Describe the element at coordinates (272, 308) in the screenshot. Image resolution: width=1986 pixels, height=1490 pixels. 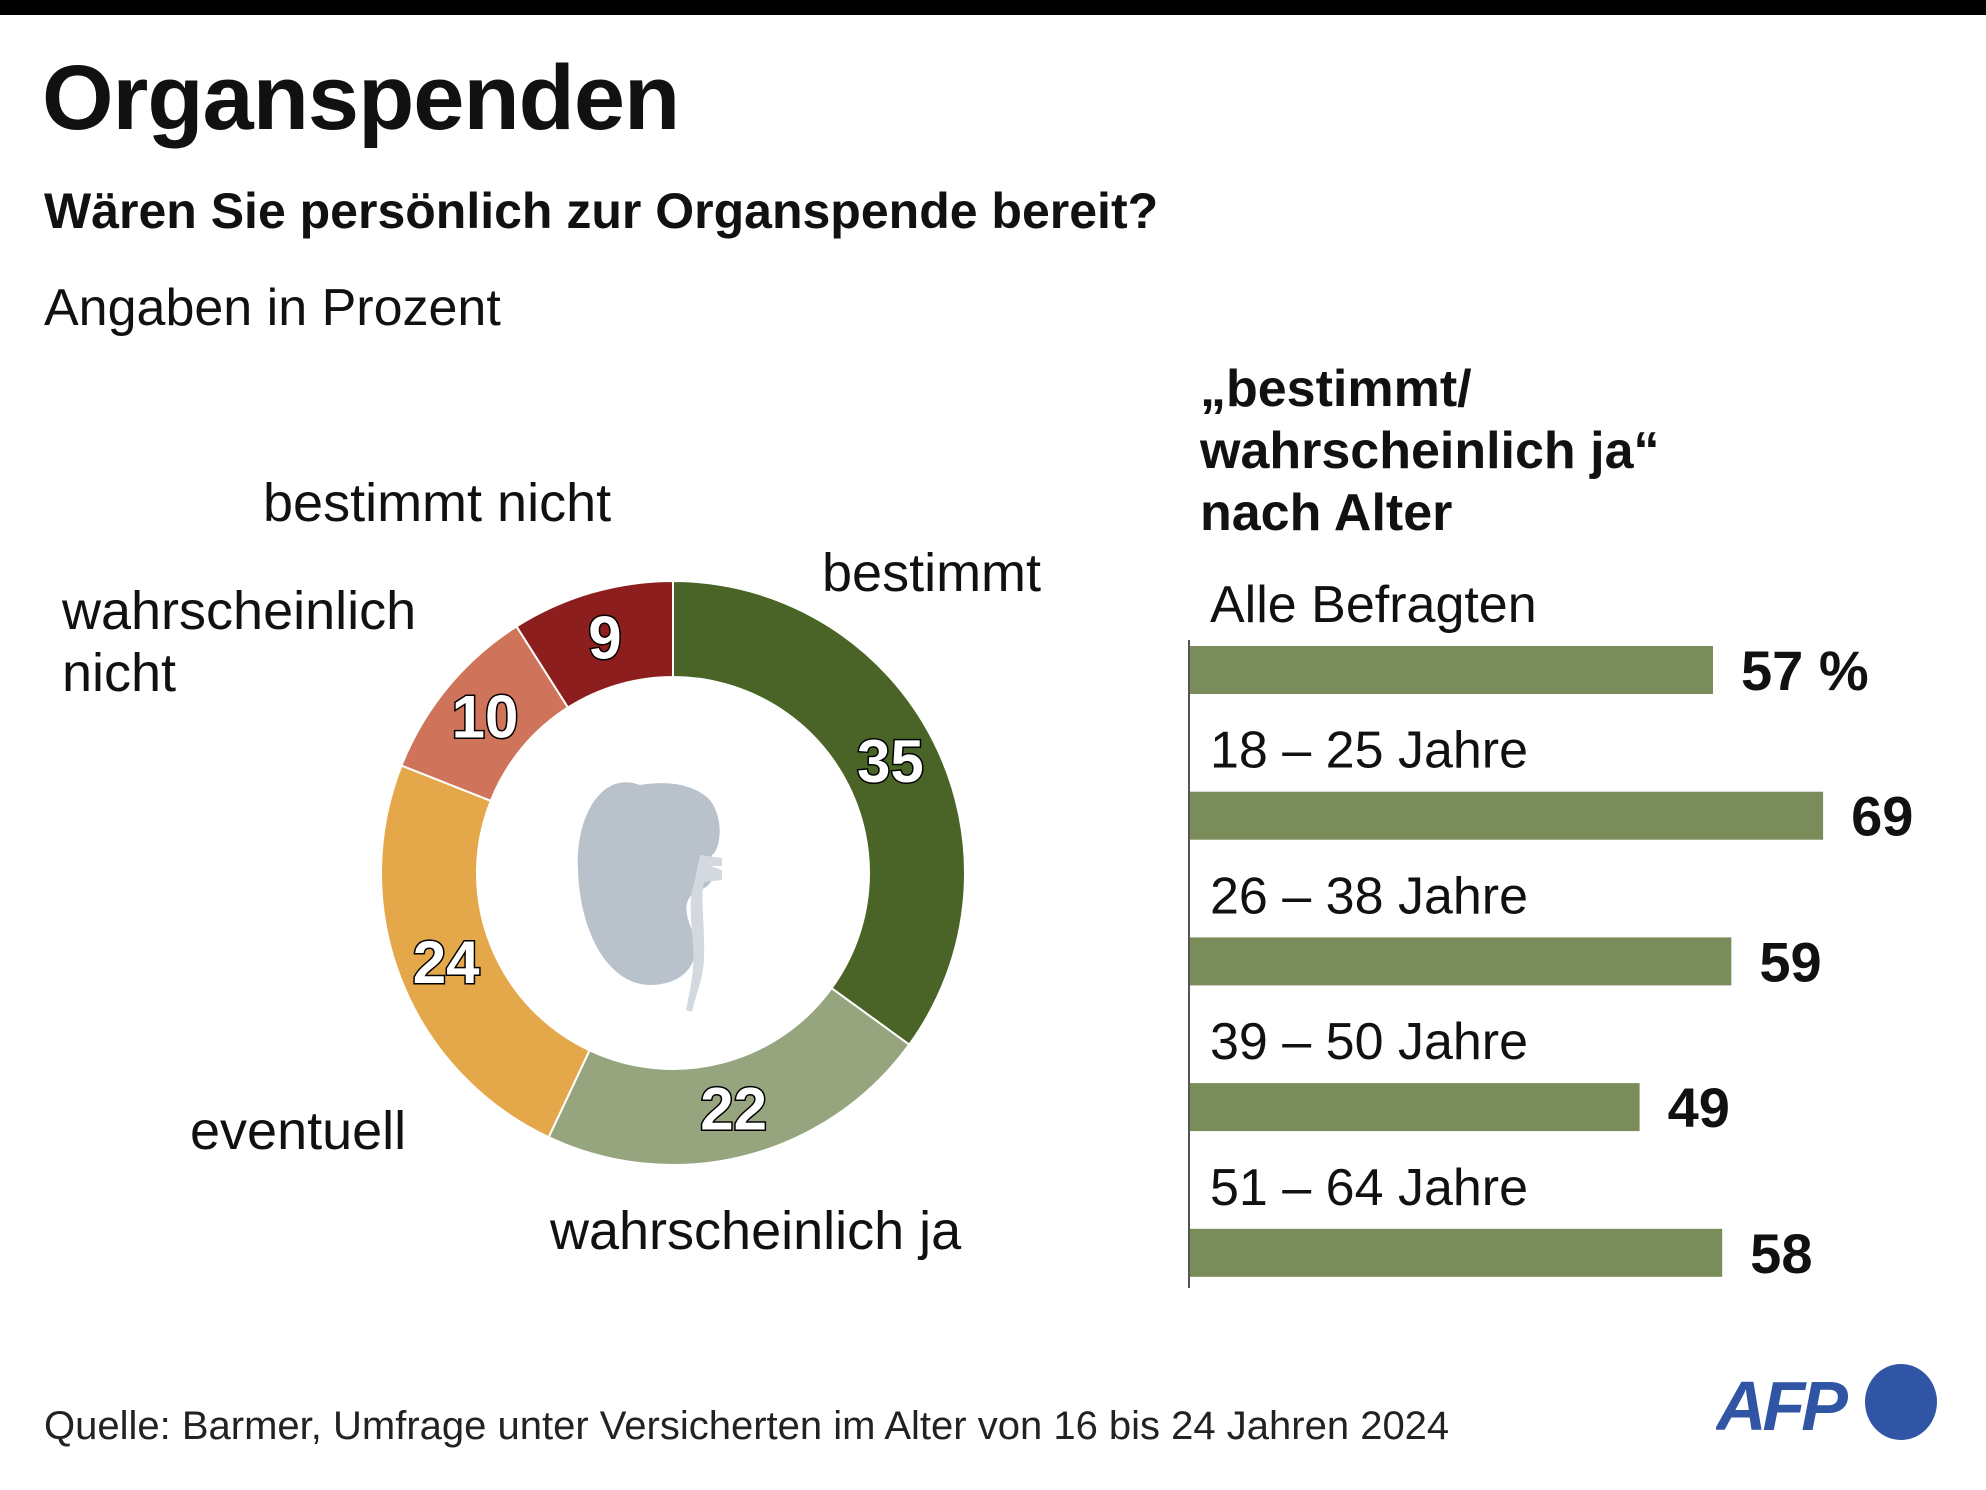
I see `unit-note: Angaben in Prozent` at that location.